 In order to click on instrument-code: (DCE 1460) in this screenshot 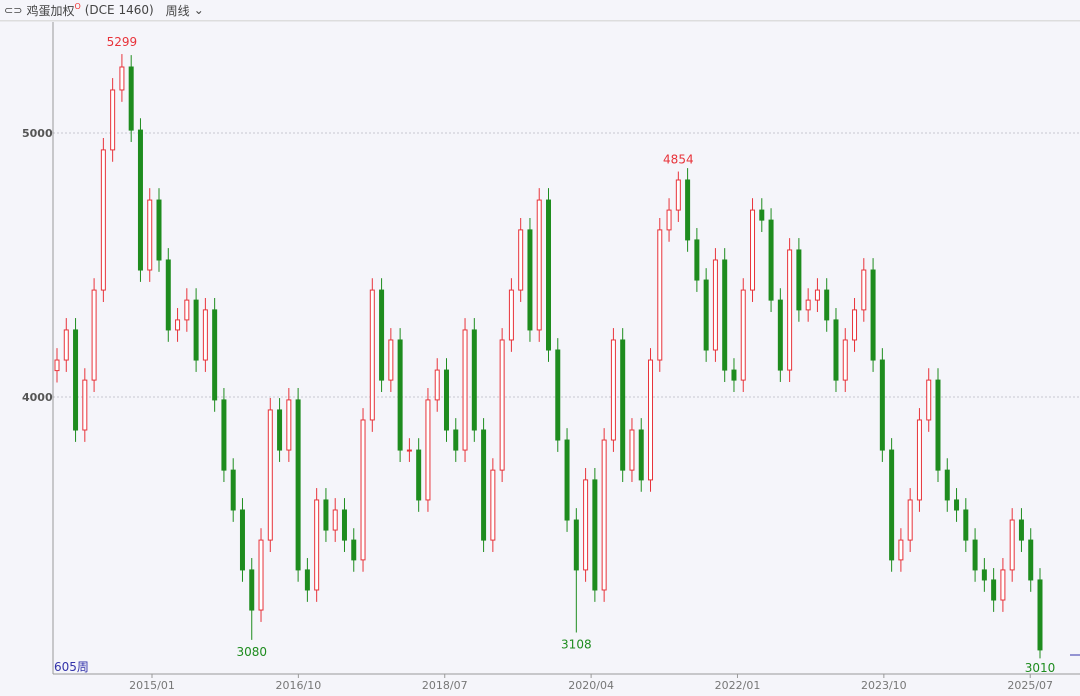, I will do `click(119, 10)`.